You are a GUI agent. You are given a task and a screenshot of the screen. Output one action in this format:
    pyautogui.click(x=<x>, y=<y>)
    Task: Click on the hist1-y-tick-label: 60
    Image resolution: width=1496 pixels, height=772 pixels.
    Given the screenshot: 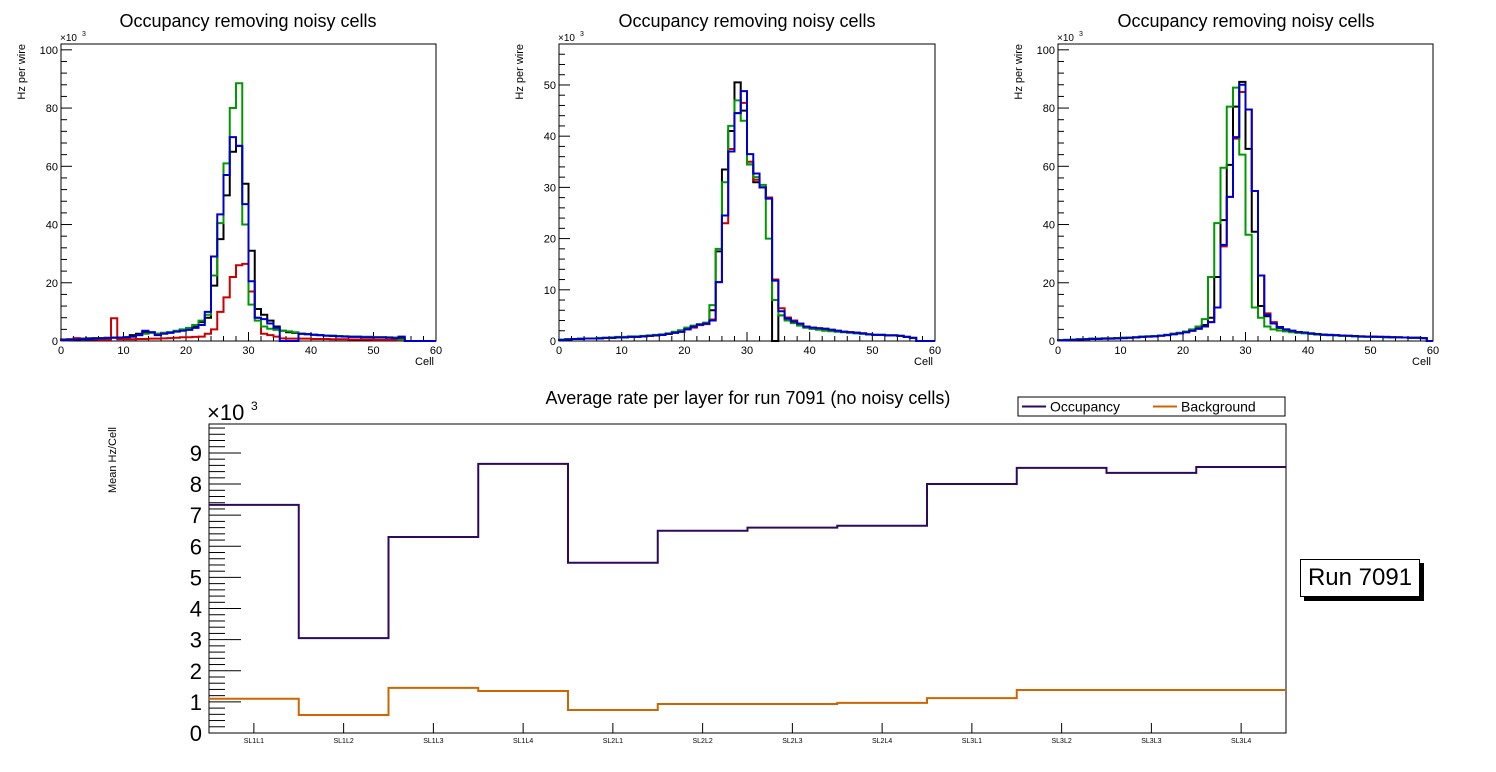 What is the action you would take?
    pyautogui.click(x=52, y=167)
    